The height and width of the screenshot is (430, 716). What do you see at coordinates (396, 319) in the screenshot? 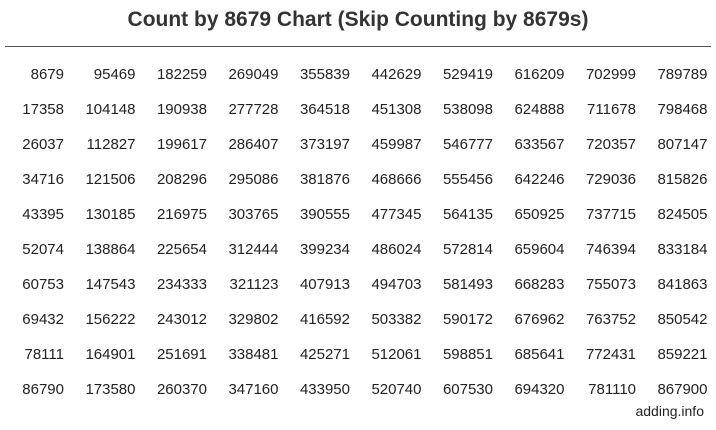
I see `table-cell: 503382` at bounding box center [396, 319].